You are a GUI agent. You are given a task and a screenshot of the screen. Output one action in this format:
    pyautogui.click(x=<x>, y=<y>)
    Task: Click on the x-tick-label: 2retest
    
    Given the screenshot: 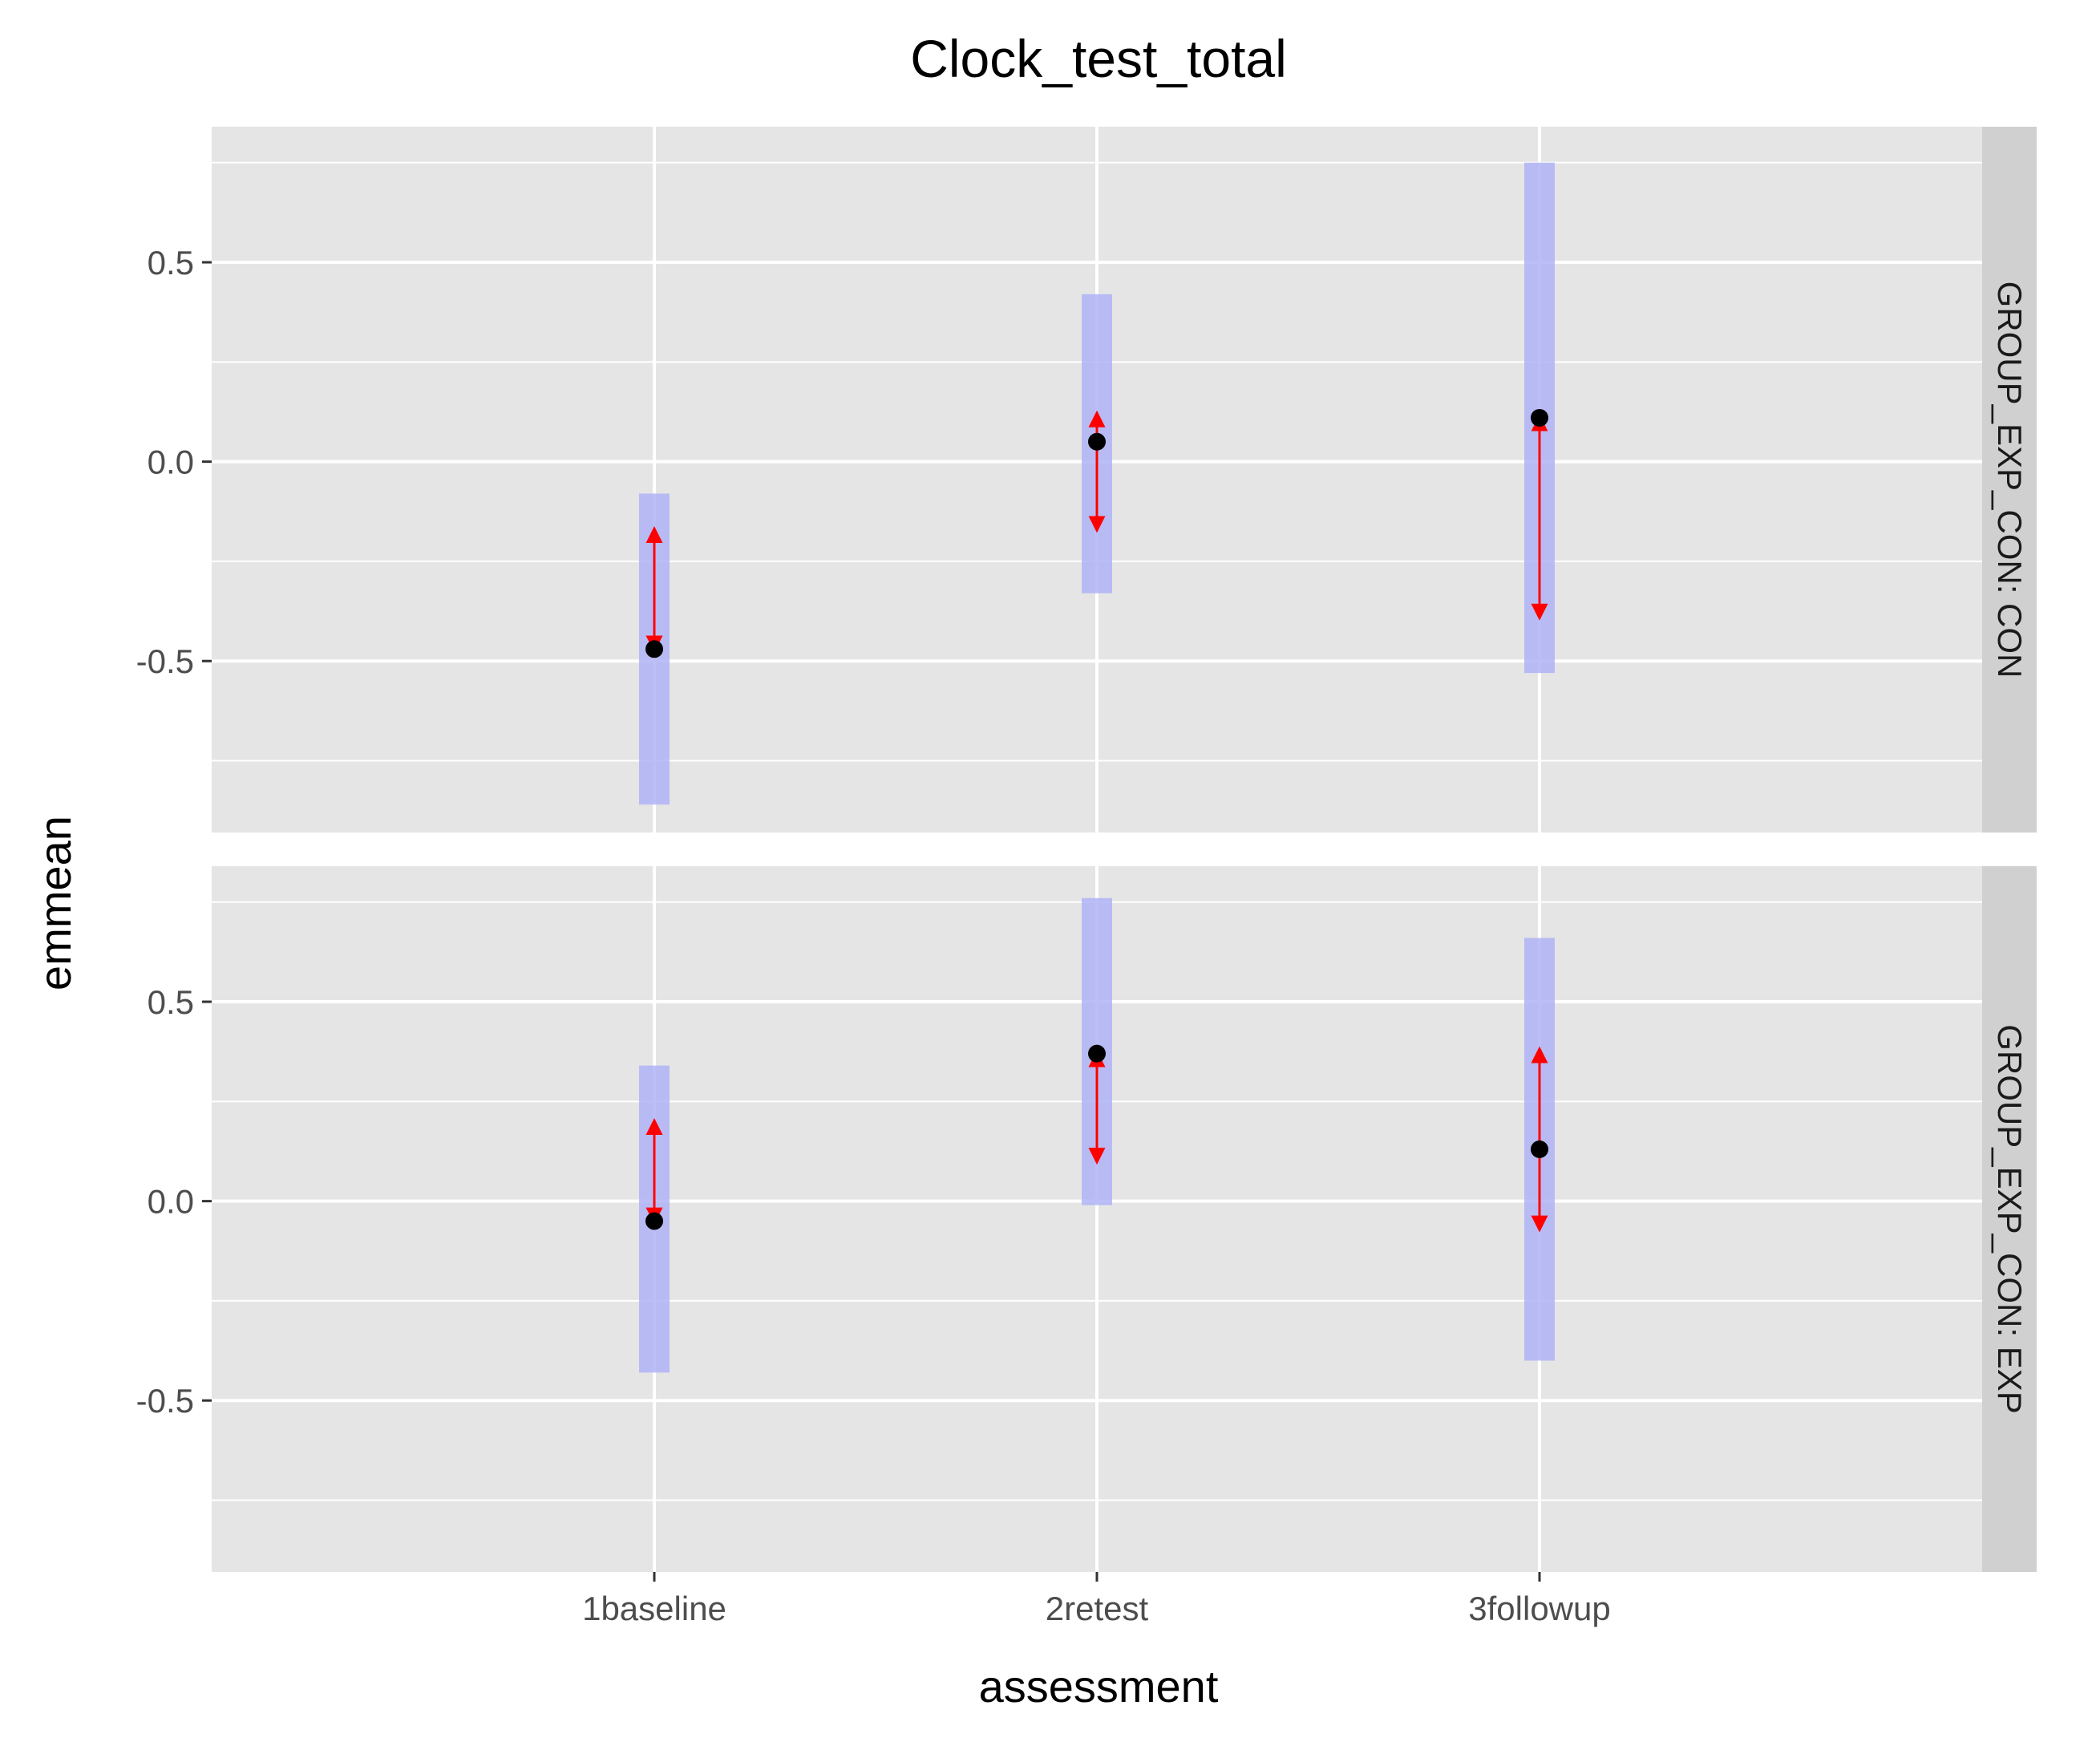 What is the action you would take?
    pyautogui.click(x=1097, y=1608)
    